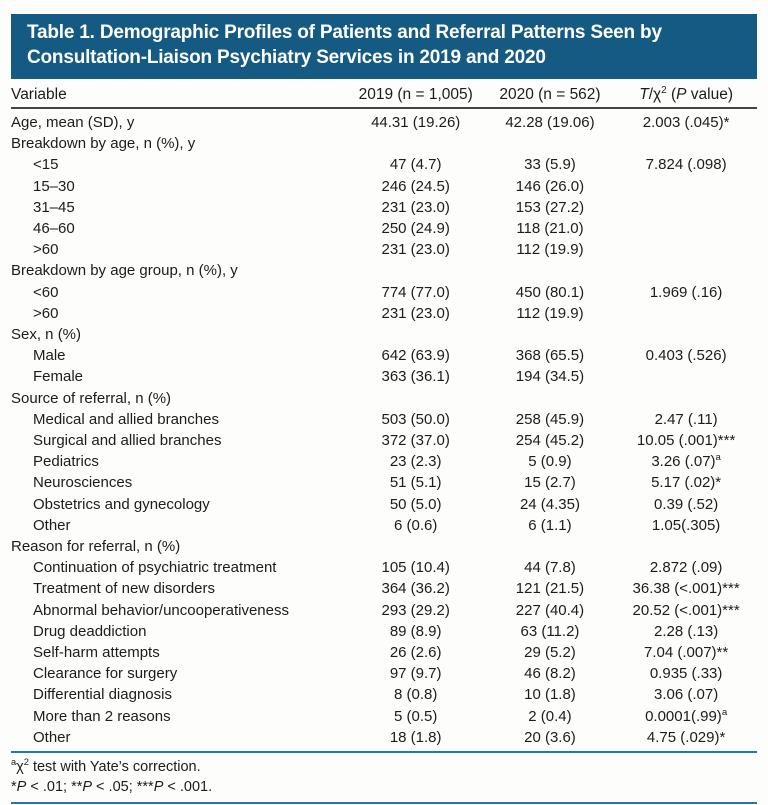 This screenshot has height=805, width=768. Describe the element at coordinates (384, 398) in the screenshot. I see `table-row: Source of referral, n (%)` at that location.